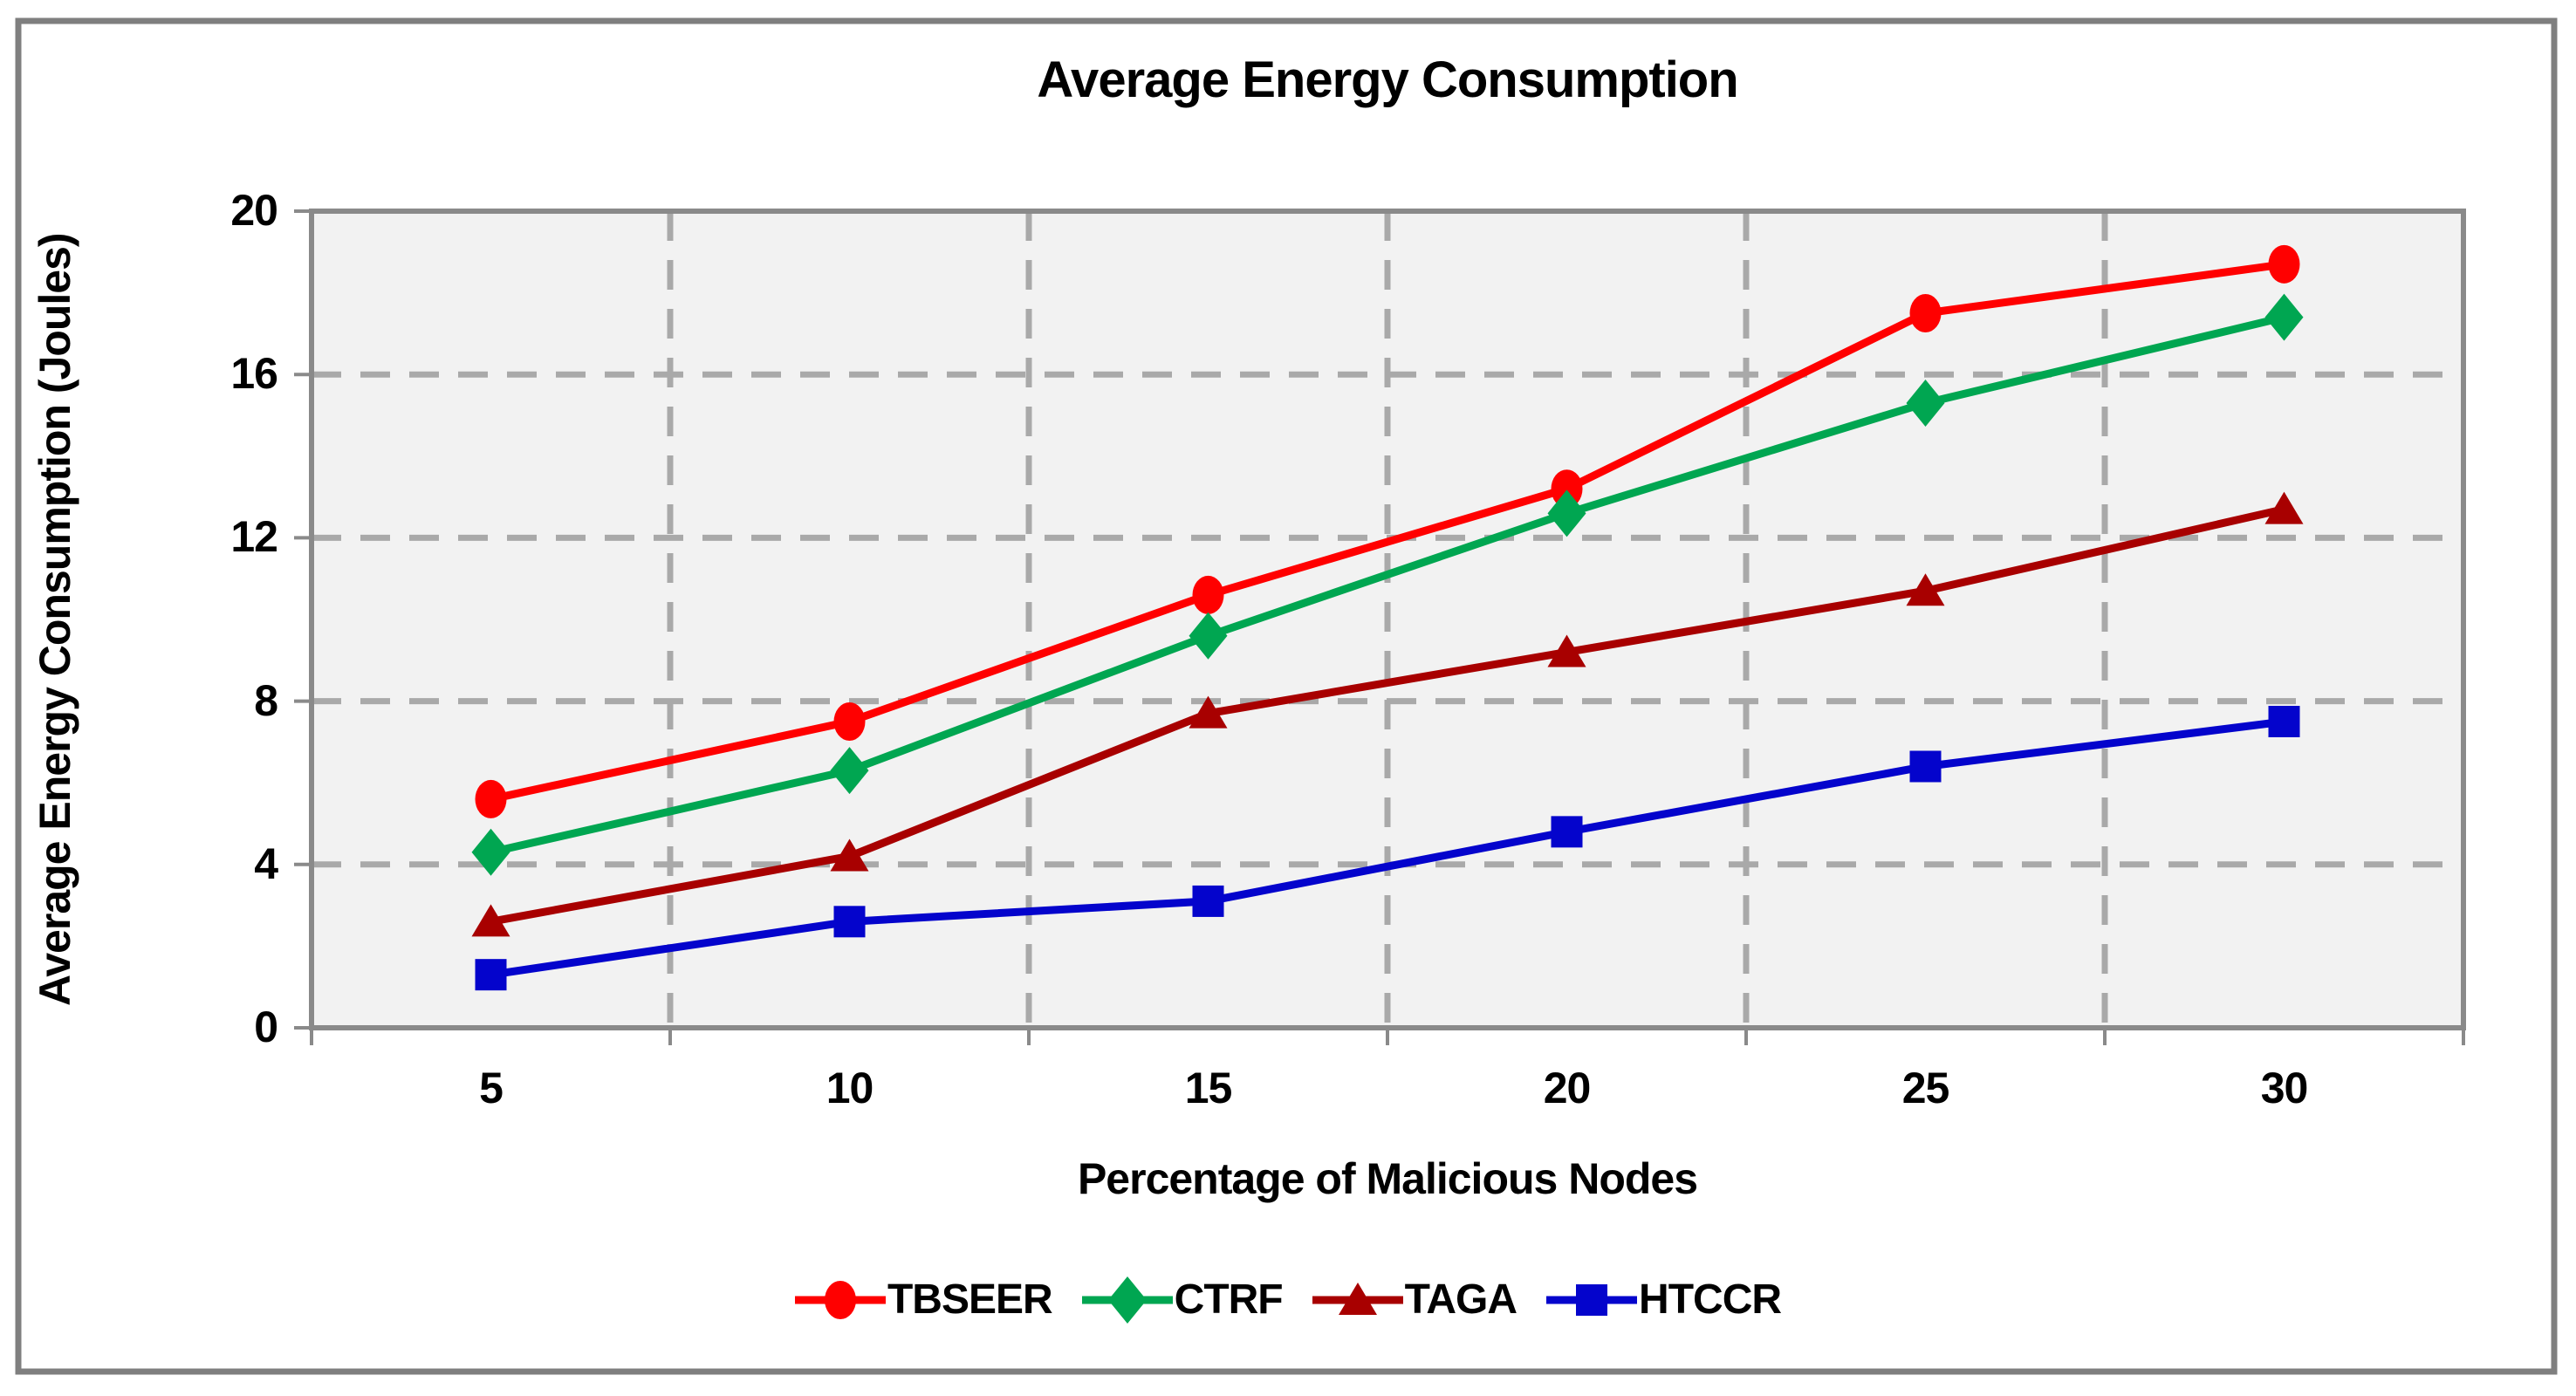 Image resolution: width=2576 pixels, height=1396 pixels. Describe the element at coordinates (1288, 1300) in the screenshot. I see `legend: TBSEER CTRF TAGA HTCCR` at that location.